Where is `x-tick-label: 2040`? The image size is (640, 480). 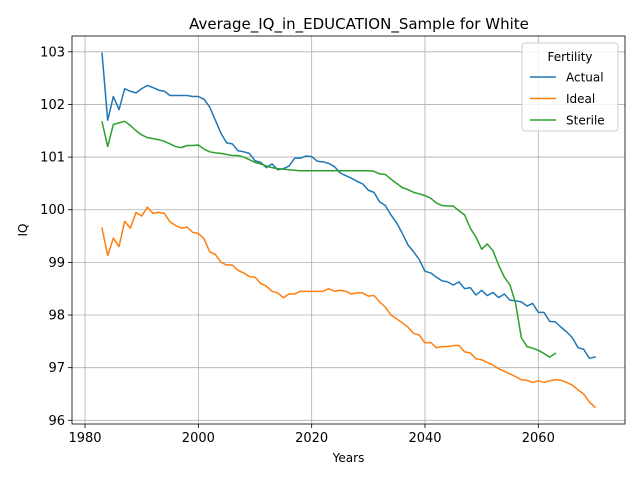
x-tick-label: 2040 is located at coordinates (424, 438).